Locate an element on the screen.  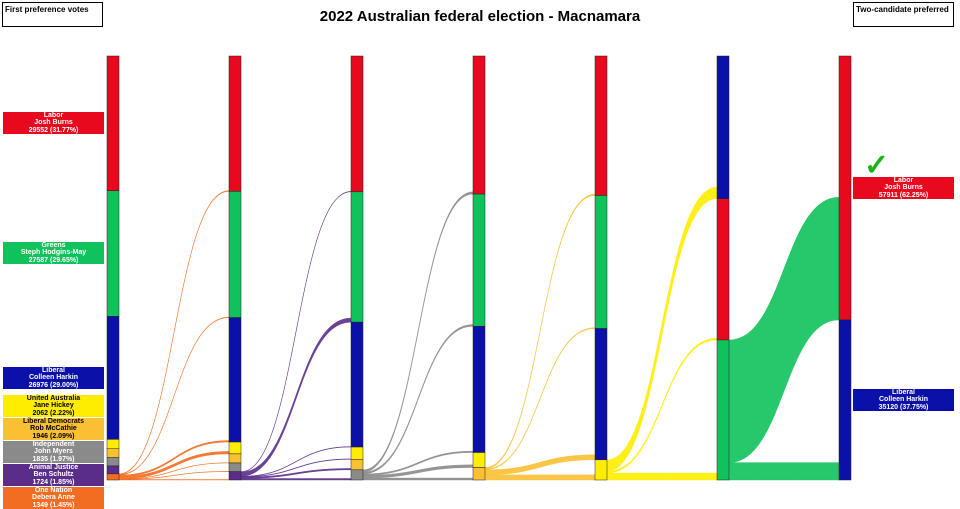
bar-round6-lab is located at coordinates (723, 269).